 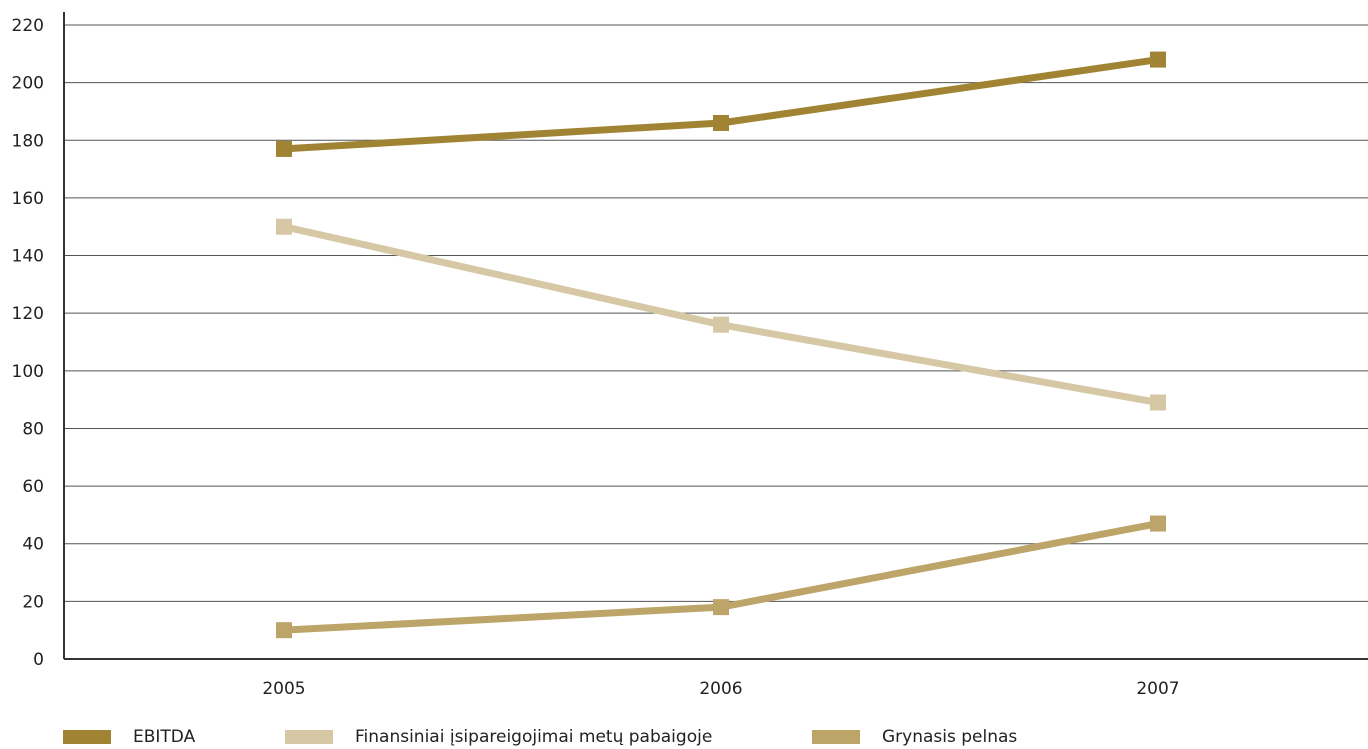 What do you see at coordinates (87, 737) in the screenshot?
I see `legend-swatch-ebitda` at bounding box center [87, 737].